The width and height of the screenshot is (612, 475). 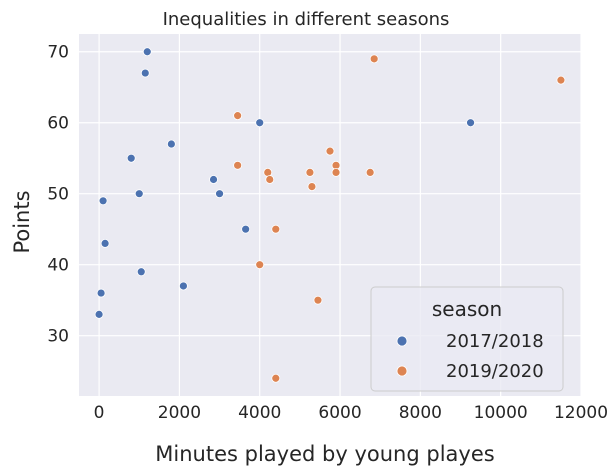 I want to click on x-tick-label: 8000, so click(x=420, y=413).